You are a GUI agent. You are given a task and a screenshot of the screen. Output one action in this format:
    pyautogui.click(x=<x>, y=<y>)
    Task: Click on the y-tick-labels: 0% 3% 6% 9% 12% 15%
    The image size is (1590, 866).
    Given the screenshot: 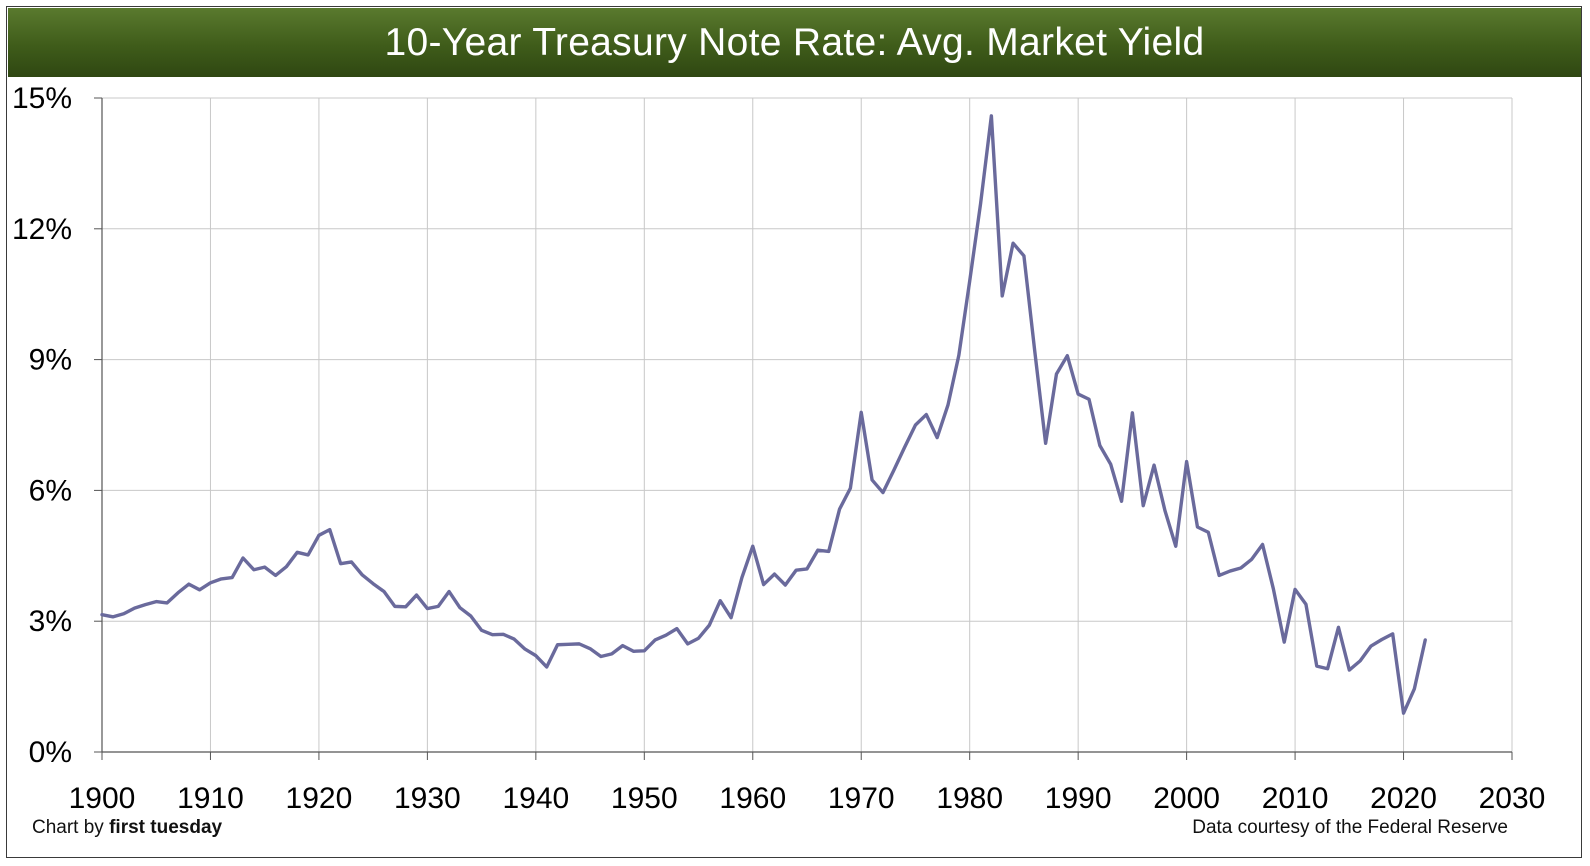 What is the action you would take?
    pyautogui.click(x=42, y=425)
    